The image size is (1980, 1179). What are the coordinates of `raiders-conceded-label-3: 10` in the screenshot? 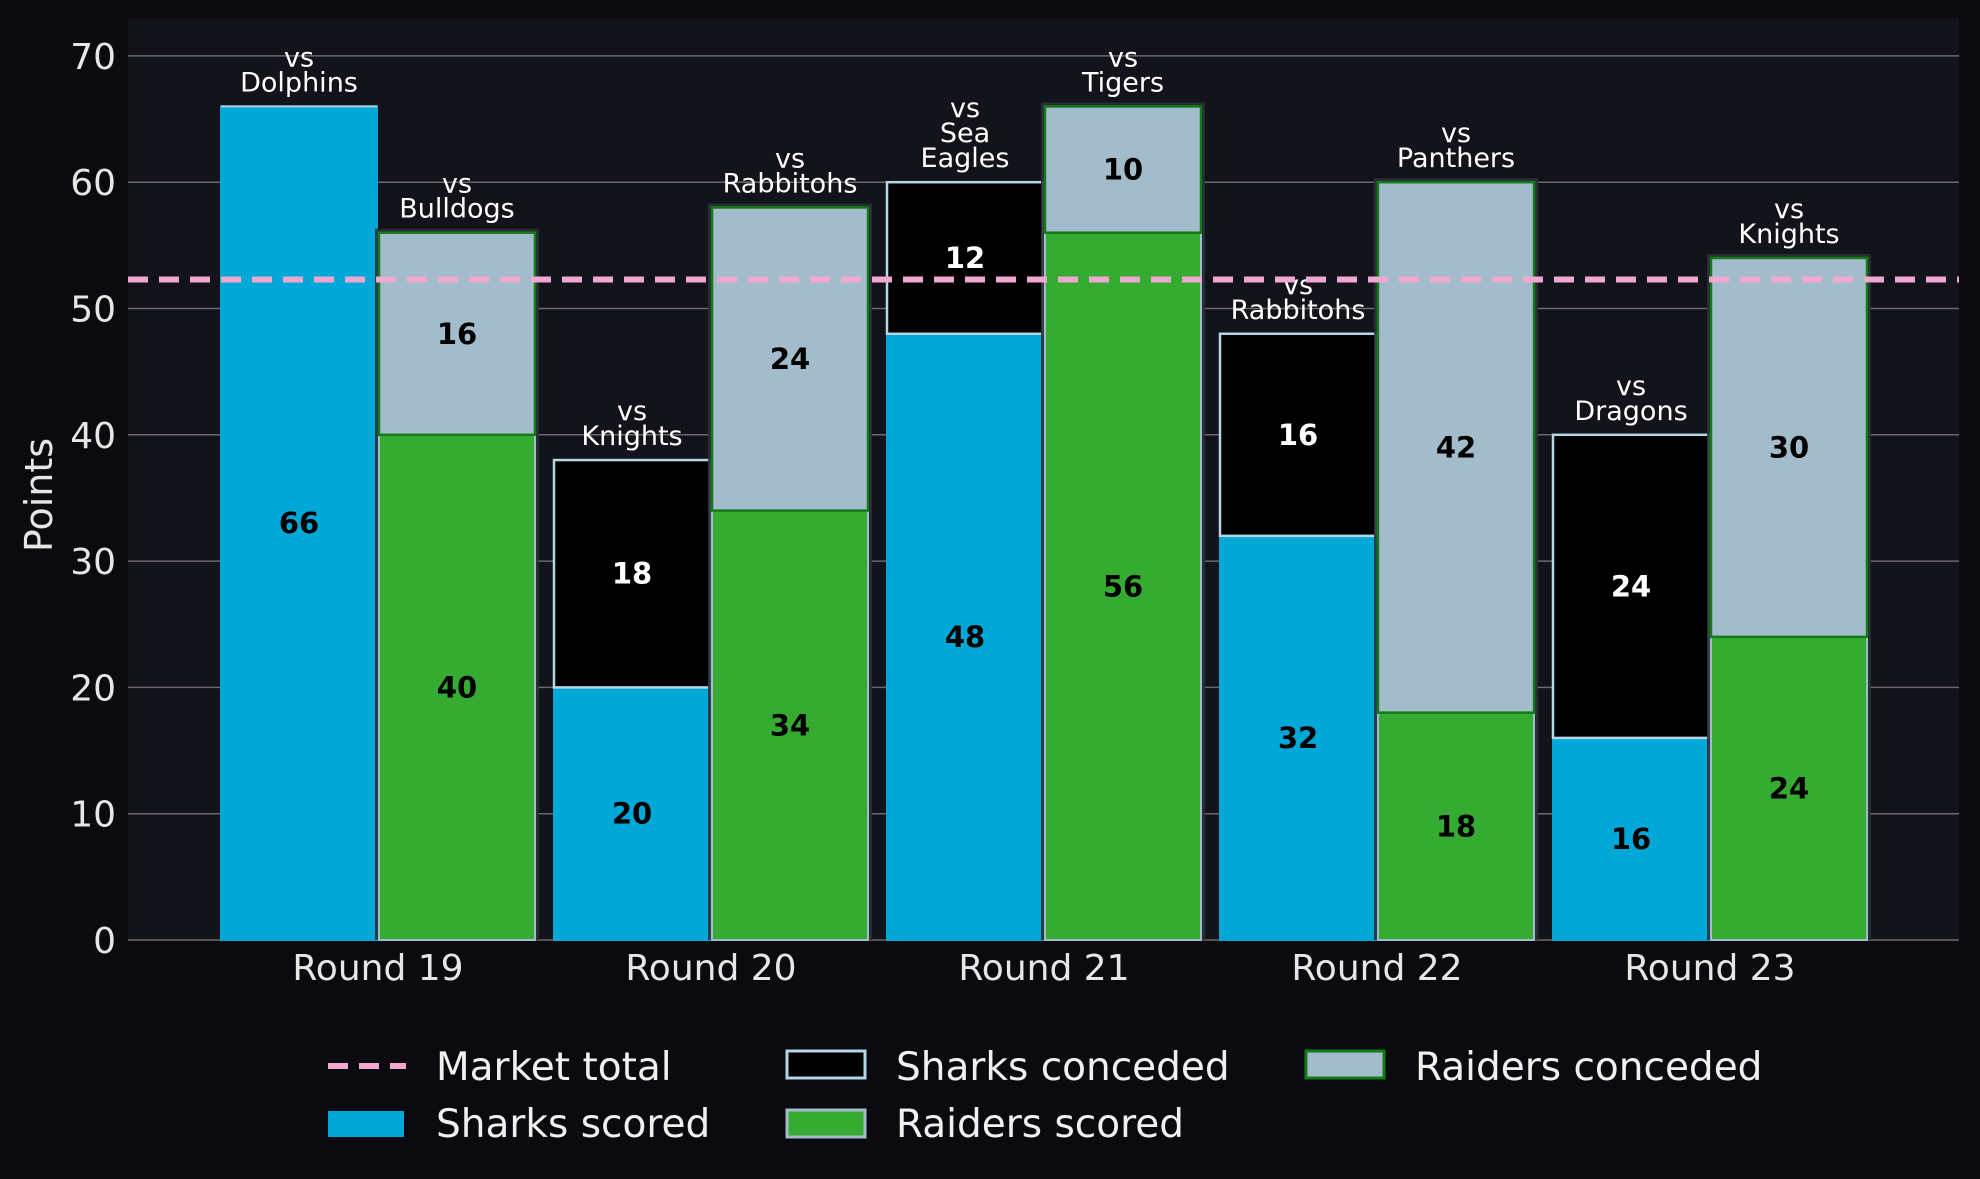 It's located at (1123, 170).